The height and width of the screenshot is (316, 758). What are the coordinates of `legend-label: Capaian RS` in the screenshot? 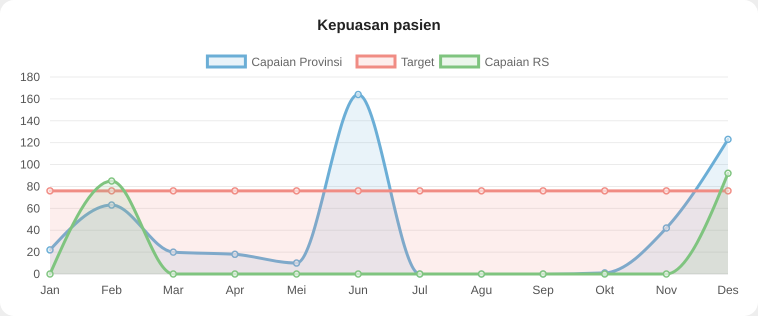 It's located at (517, 62).